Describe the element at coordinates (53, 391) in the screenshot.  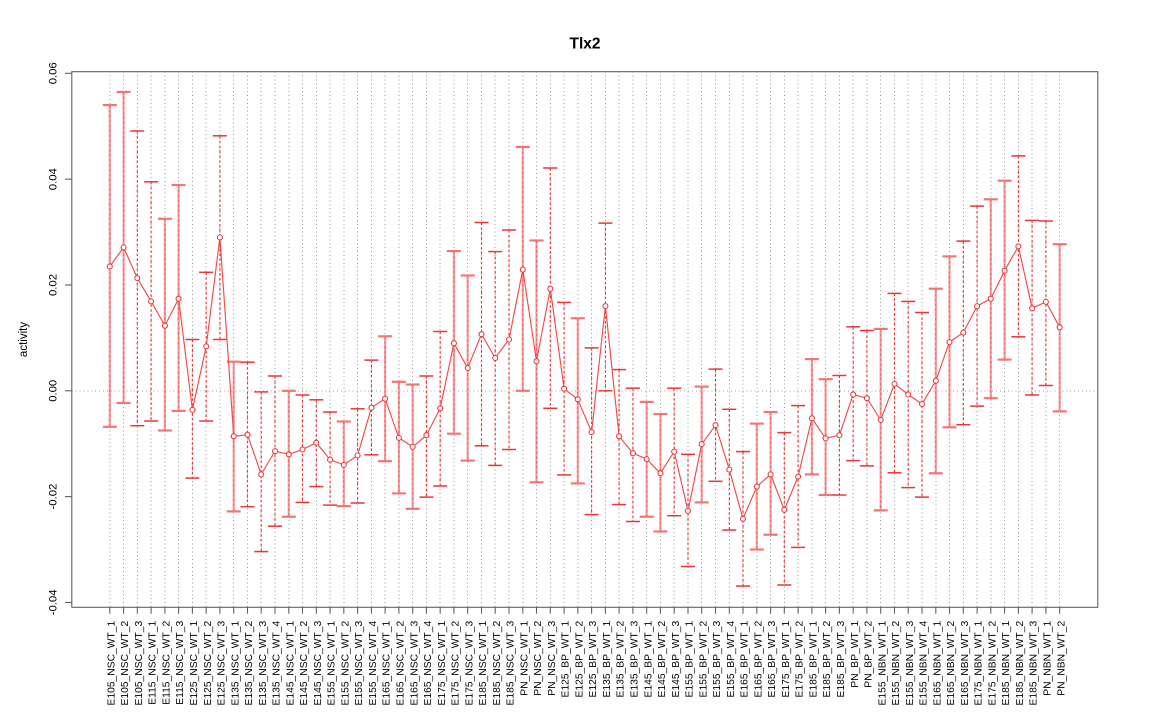
I see `svg-text: 0.00` at that location.